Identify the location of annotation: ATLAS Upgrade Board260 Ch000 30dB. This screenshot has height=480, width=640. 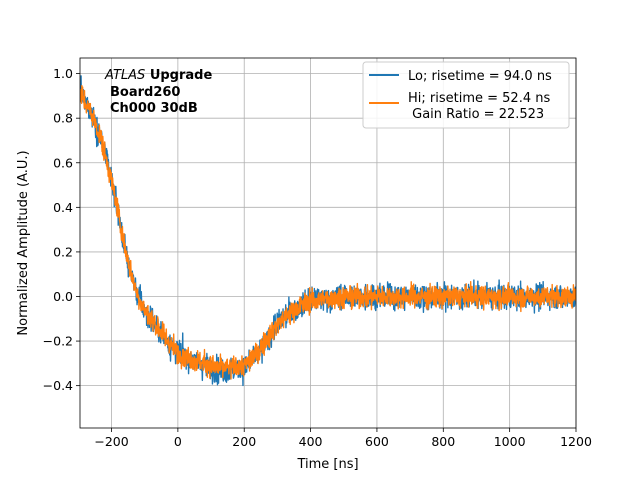
(158, 92).